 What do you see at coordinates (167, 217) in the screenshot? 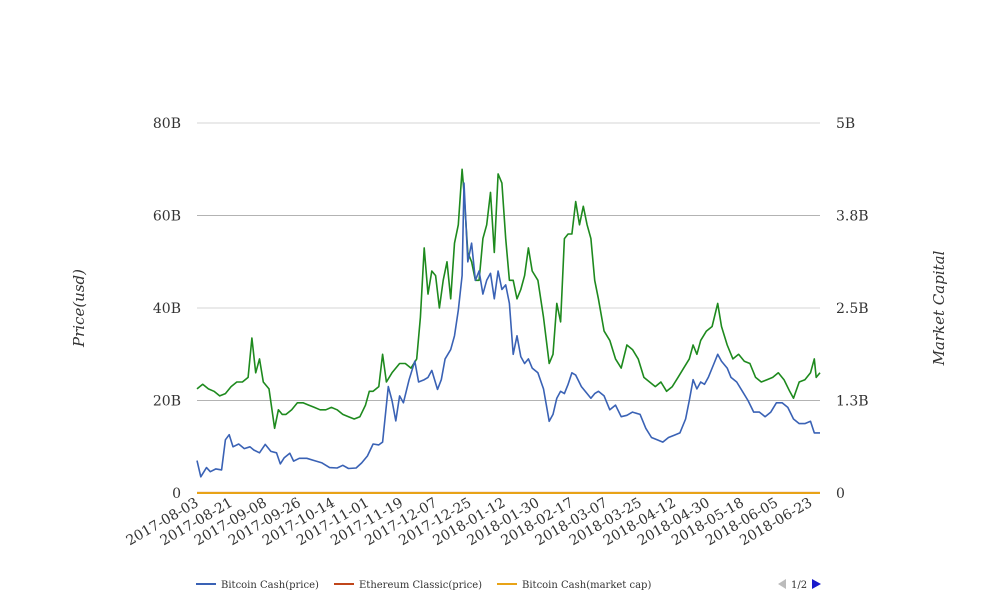
I see `left-tick-label: 60B` at bounding box center [167, 217].